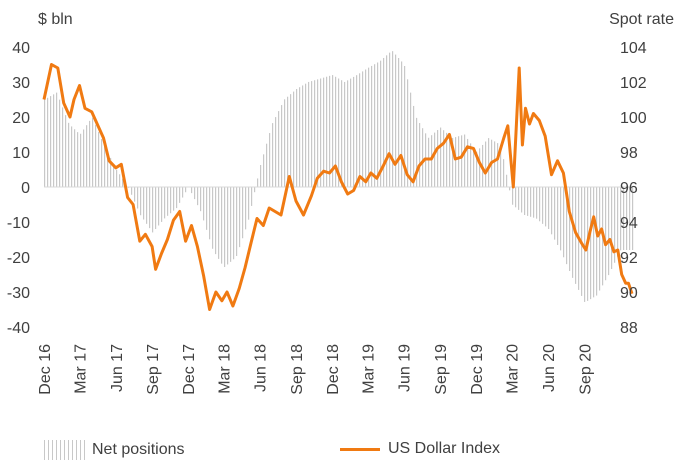 This screenshot has width=680, height=466. Describe the element at coordinates (585, 369) in the screenshot. I see `x-tick-label: Sep 20` at that location.